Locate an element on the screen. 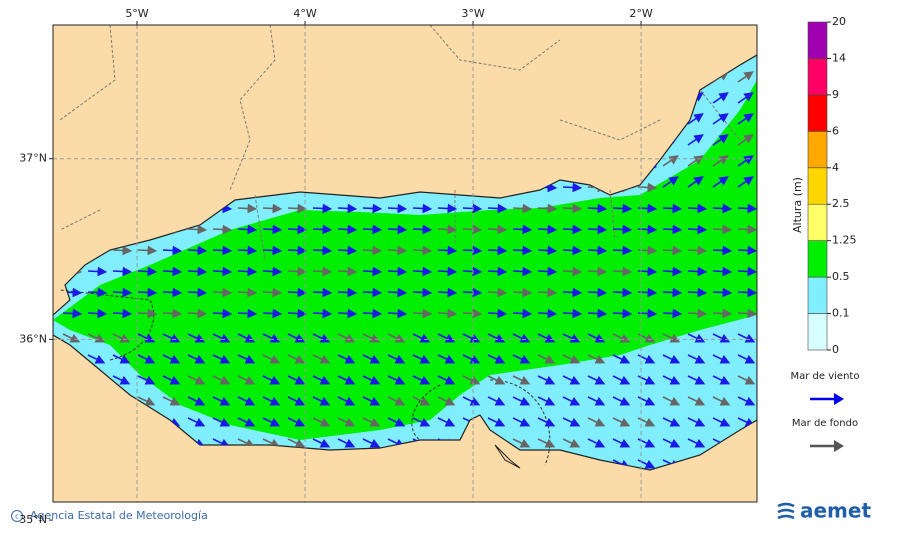  logo: aemet is located at coordinates (824, 511).